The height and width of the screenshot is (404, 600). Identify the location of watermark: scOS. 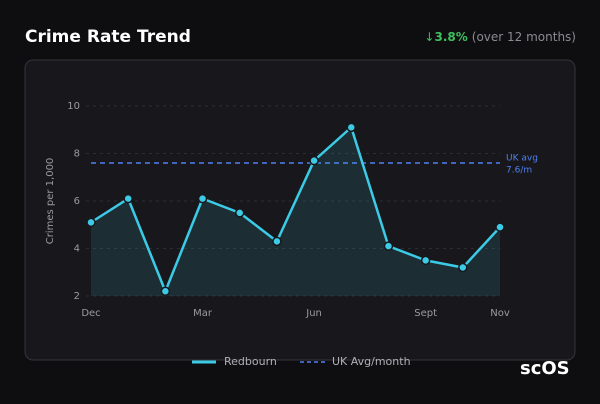
(545, 368).